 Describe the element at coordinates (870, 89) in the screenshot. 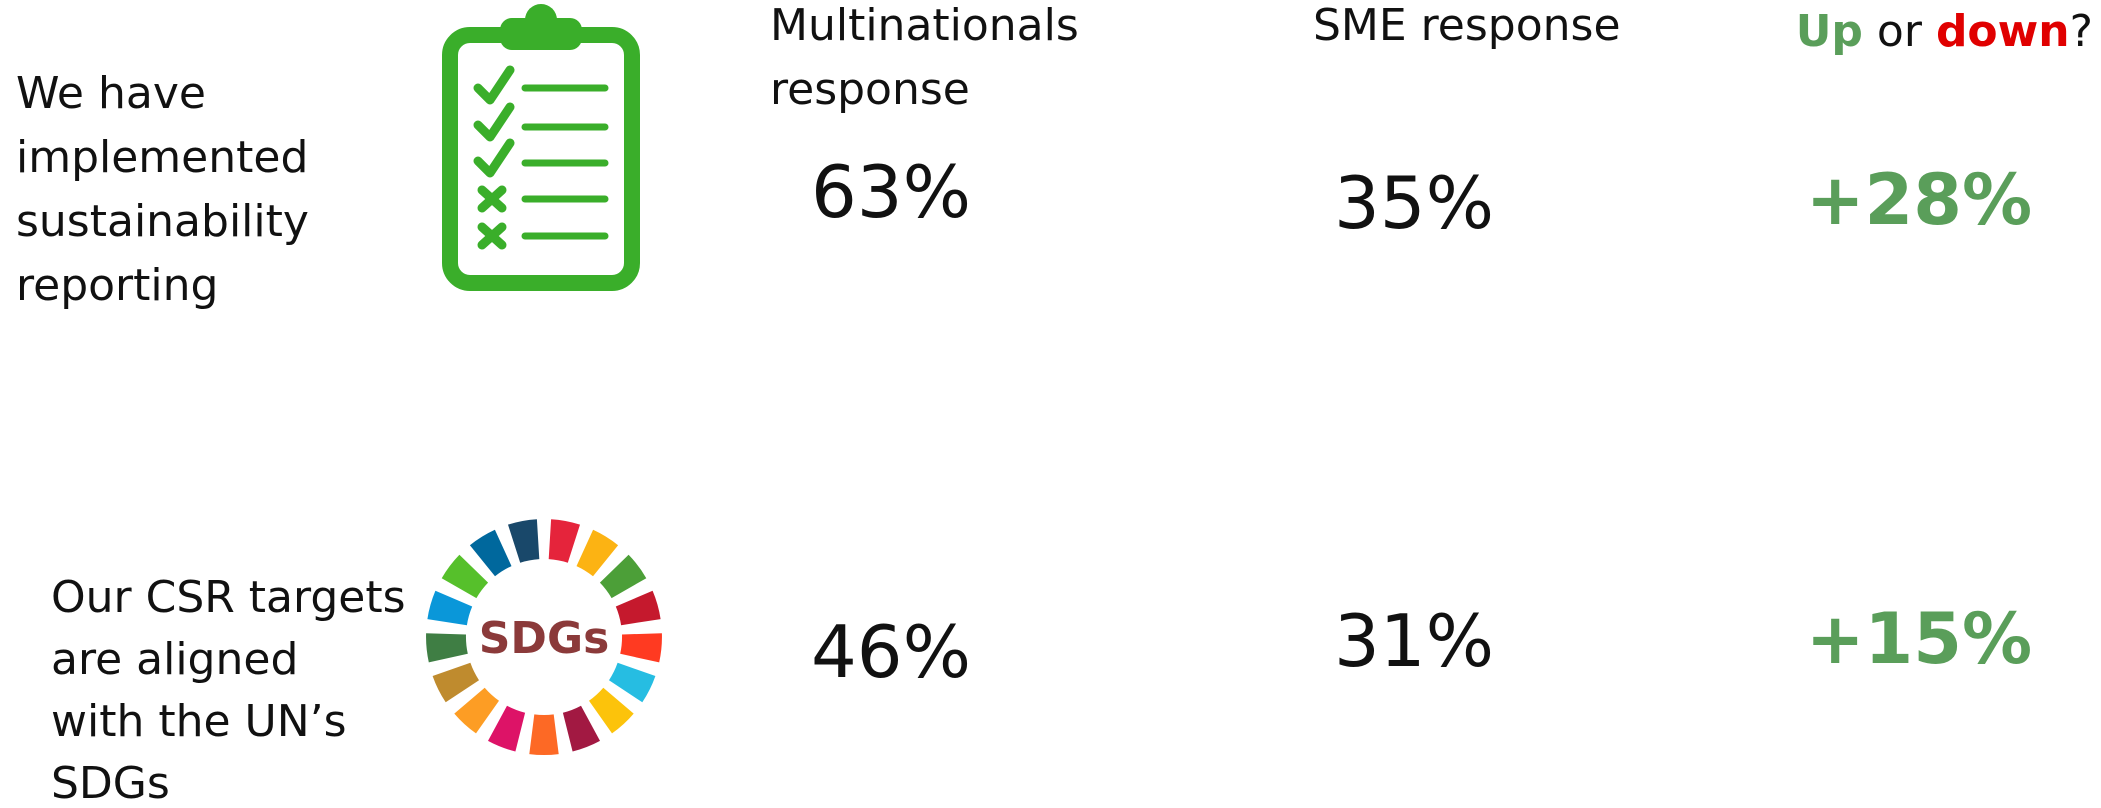

I see `header-multinationals: response` at that location.